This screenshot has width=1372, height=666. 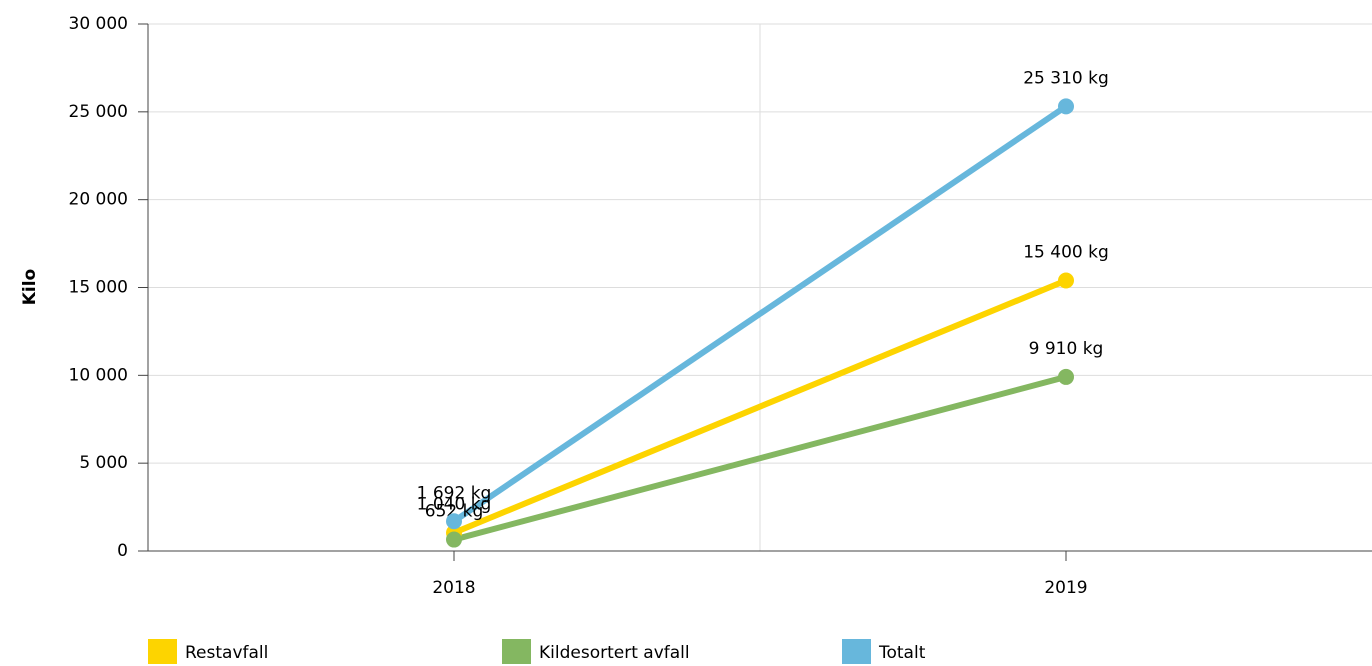 What do you see at coordinates (614, 653) in the screenshot?
I see `legend-label: Kildesortert avfall` at bounding box center [614, 653].